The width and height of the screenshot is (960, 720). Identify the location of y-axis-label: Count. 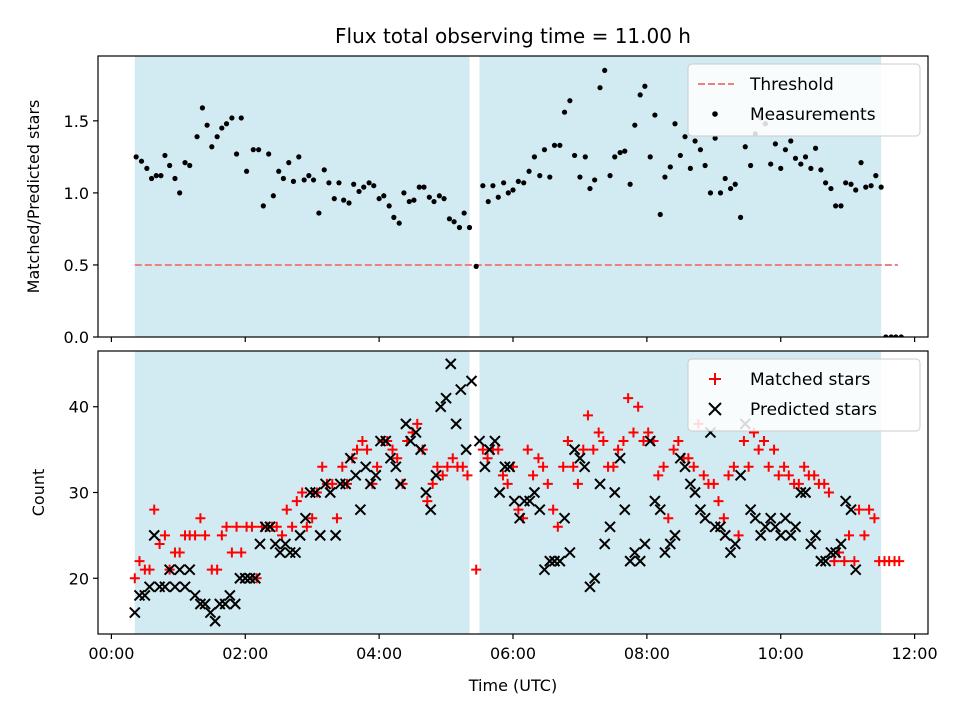
(38, 493).